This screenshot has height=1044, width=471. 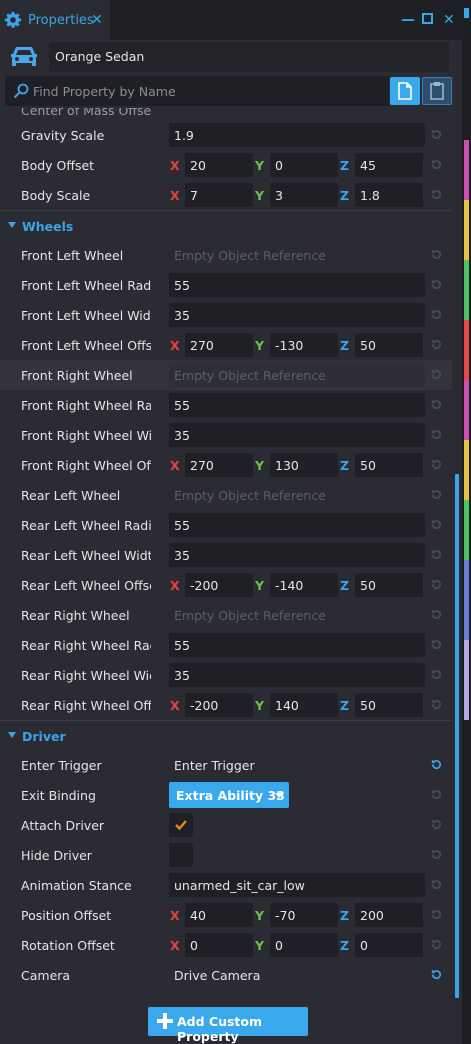 What do you see at coordinates (408, 20) in the screenshot?
I see `minimize-icon: —` at bounding box center [408, 20].